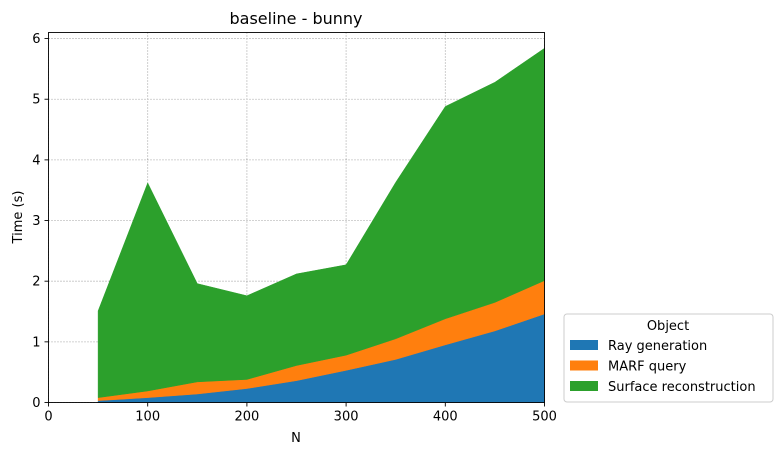 The image size is (781, 455). Describe the element at coordinates (147, 417) in the screenshot. I see `x-tick-label: 100` at that location.